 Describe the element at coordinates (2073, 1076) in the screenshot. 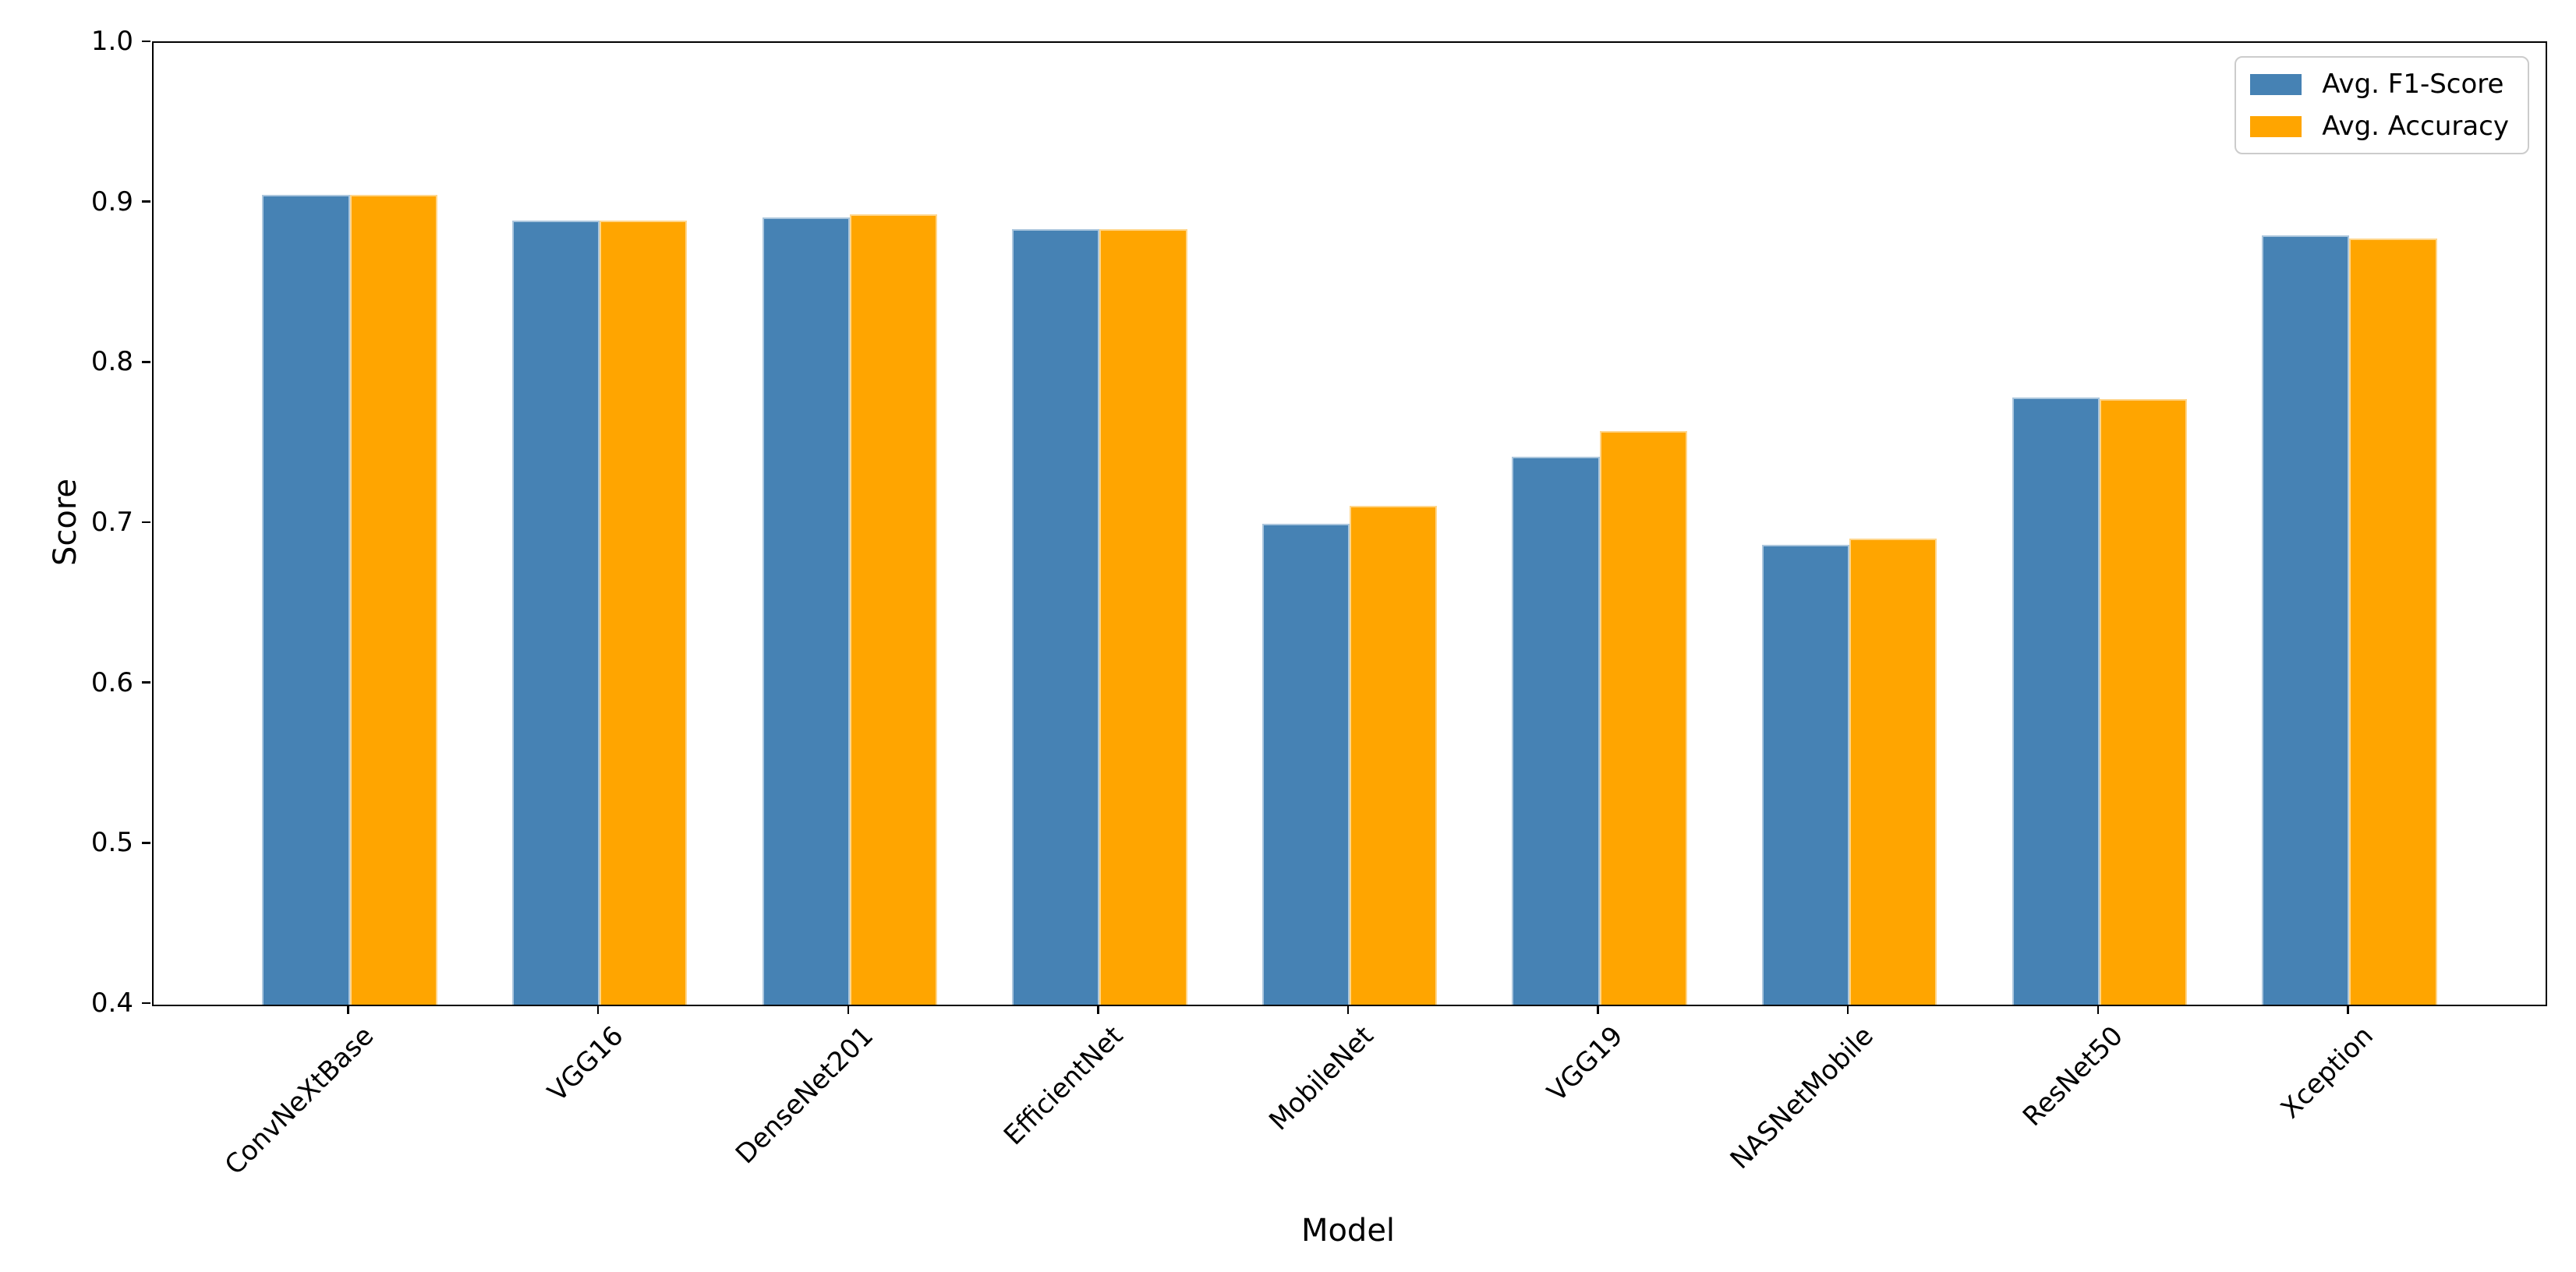

I see `x-tick-label: ResNet50` at that location.